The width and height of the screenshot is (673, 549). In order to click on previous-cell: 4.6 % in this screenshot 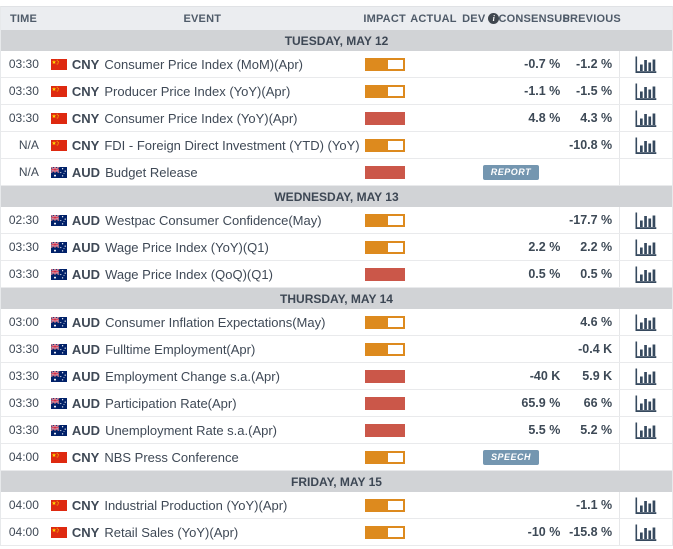, I will do `click(596, 322)`.